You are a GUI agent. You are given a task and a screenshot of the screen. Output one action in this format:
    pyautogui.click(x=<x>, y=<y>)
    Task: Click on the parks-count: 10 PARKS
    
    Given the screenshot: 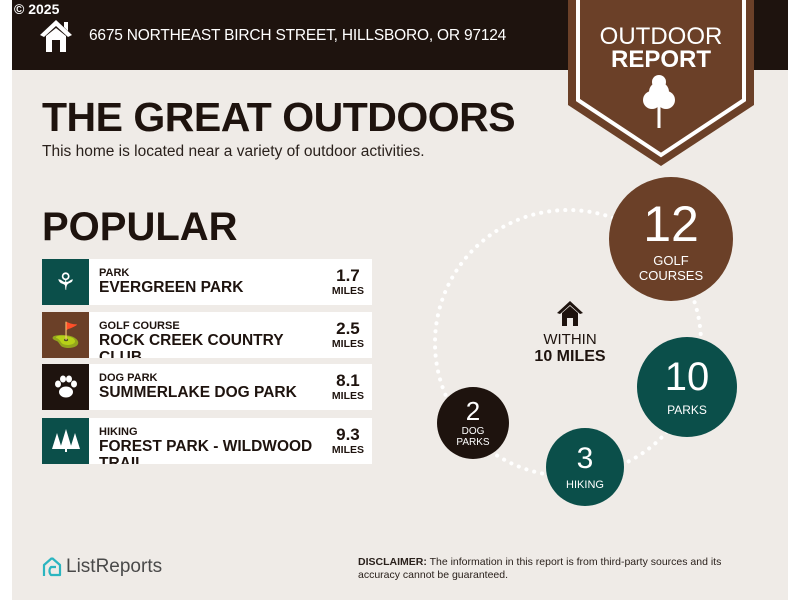 What is the action you would take?
    pyautogui.click(x=687, y=387)
    